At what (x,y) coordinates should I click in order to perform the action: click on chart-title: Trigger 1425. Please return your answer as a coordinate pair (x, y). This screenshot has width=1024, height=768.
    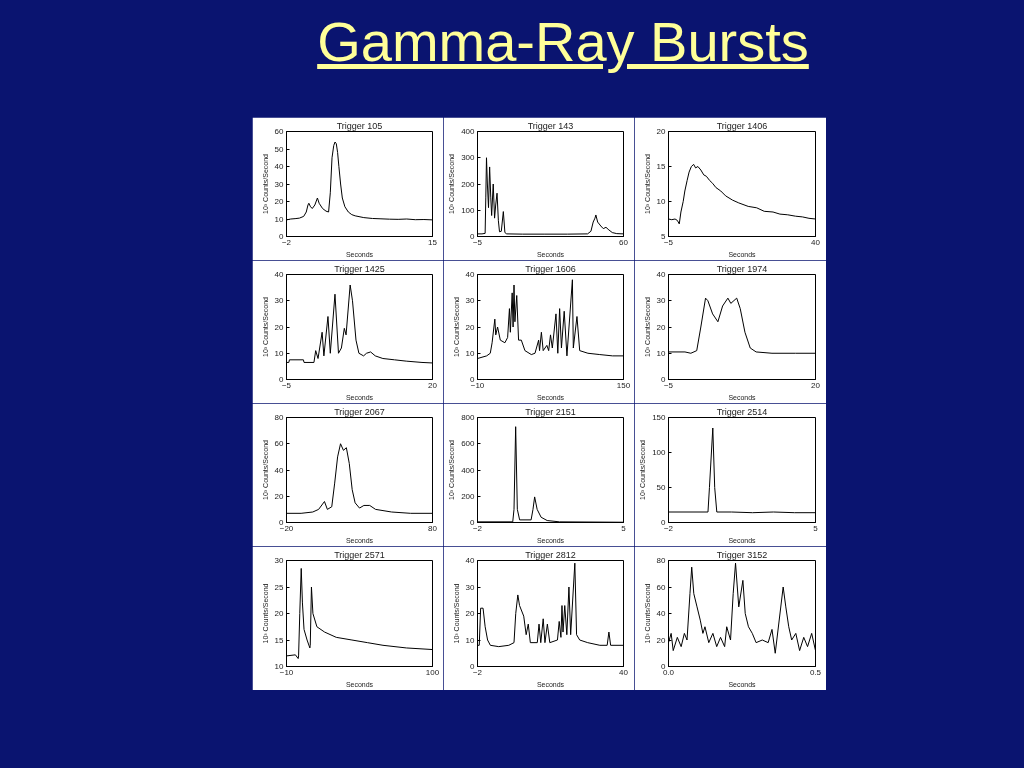
    Looking at the image, I should click on (359, 268).